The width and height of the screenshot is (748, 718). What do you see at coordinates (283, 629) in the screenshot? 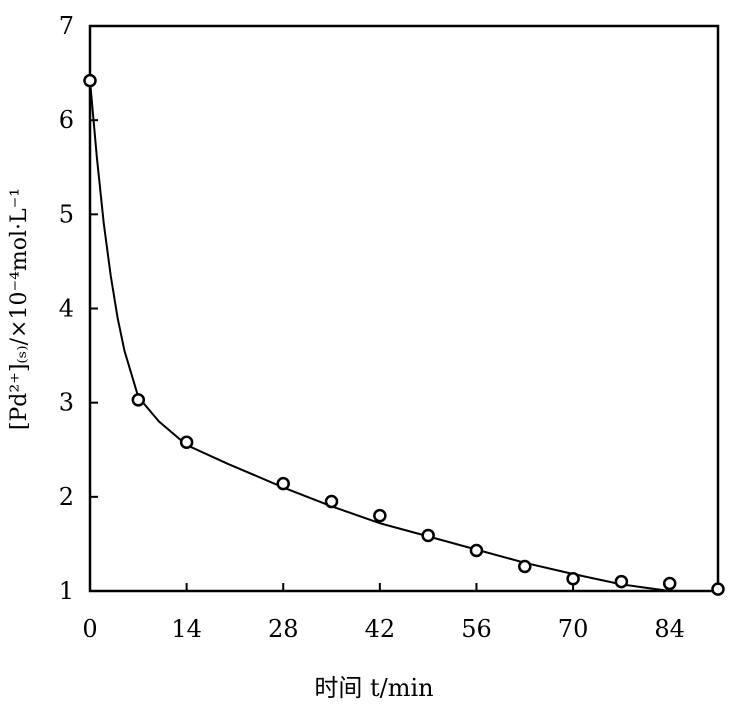
I see `x-tick-label: 28` at bounding box center [283, 629].